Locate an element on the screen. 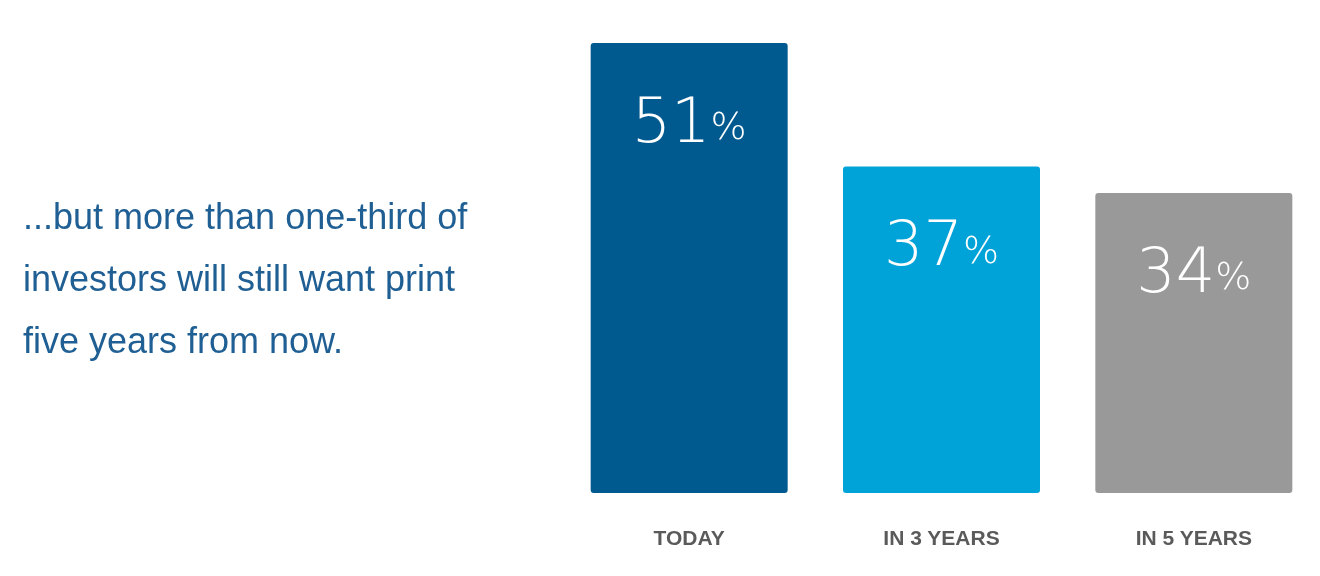  x-tick-label: IN 3 YEARS is located at coordinates (941, 537).